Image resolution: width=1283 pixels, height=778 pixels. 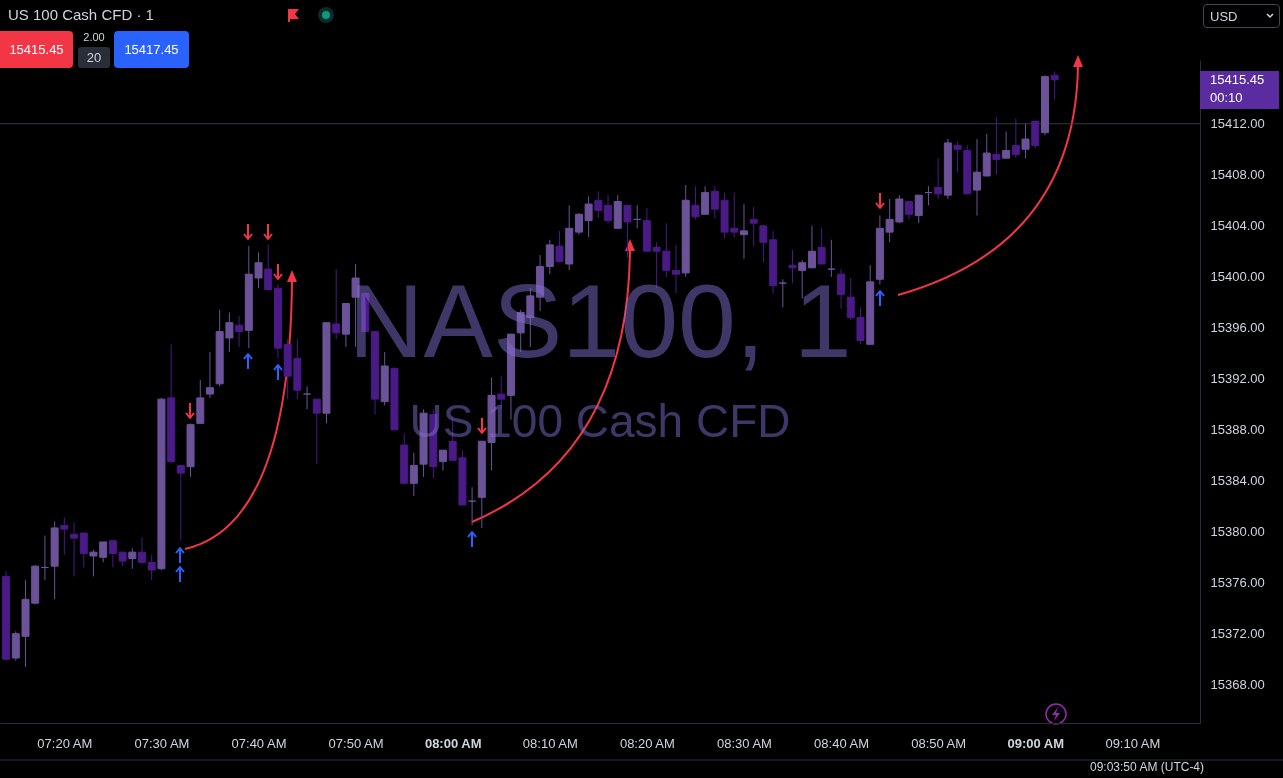 I want to click on y-tick-label: 15392.00, so click(x=1237, y=379).